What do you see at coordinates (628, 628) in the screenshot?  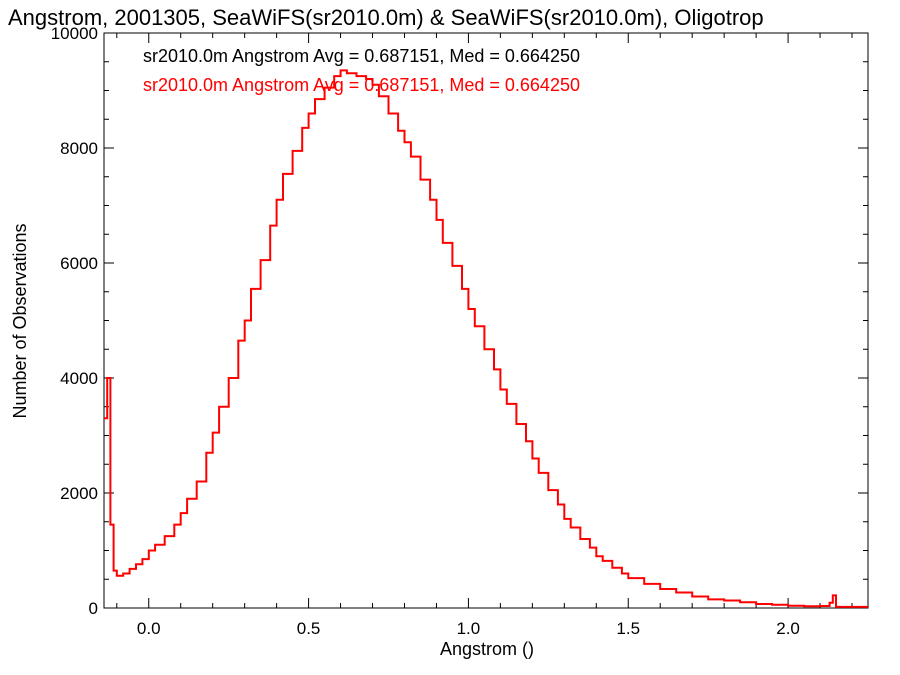 I see `x-tick-label: 1.5` at bounding box center [628, 628].